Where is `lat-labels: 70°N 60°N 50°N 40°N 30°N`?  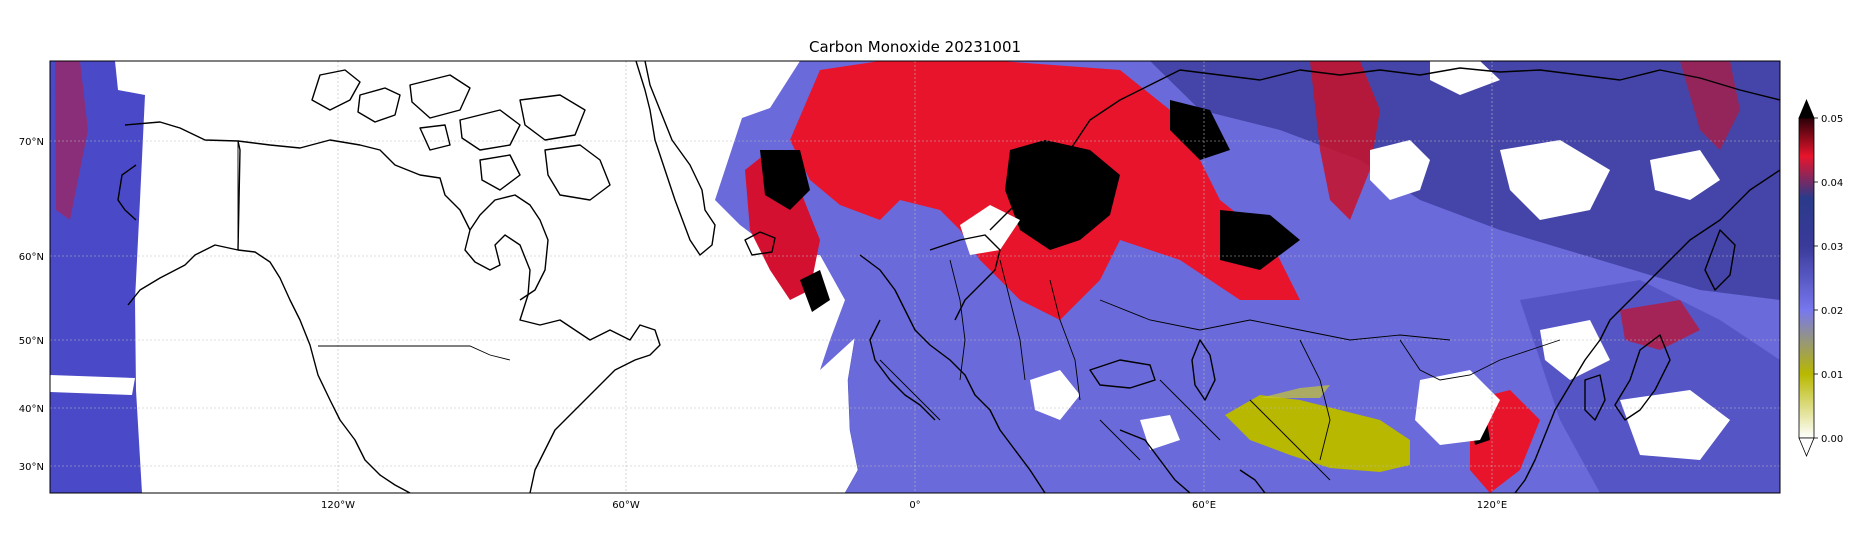
lat-labels: 70°N 60°N 50°N 40°N 30°N is located at coordinates (31, 305).